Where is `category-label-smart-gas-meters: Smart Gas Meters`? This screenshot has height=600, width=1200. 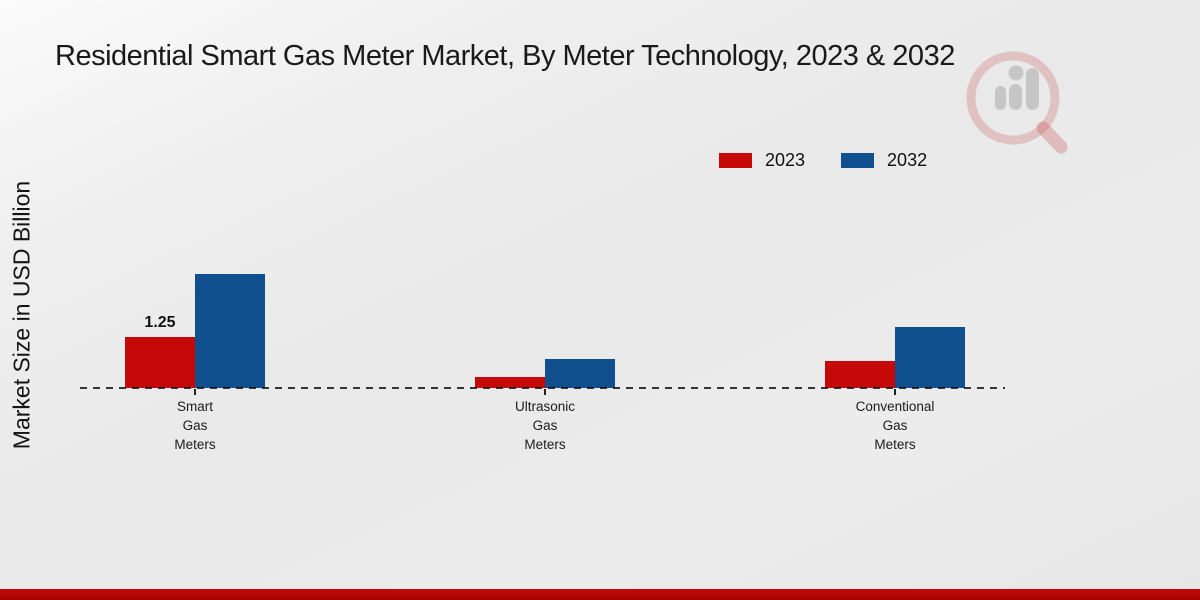
category-label-smart-gas-meters: Smart Gas Meters is located at coordinates (195, 425).